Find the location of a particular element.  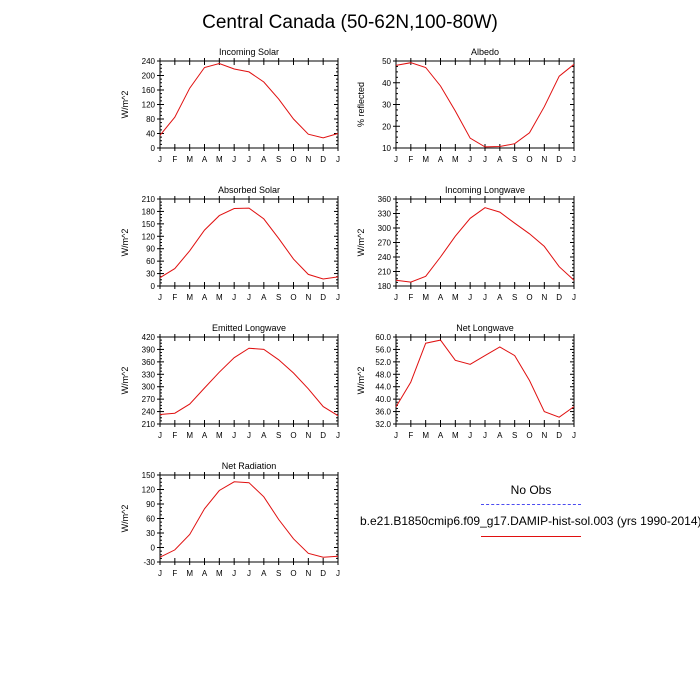

y-tick-label: 90 is located at coordinates (150, 249).